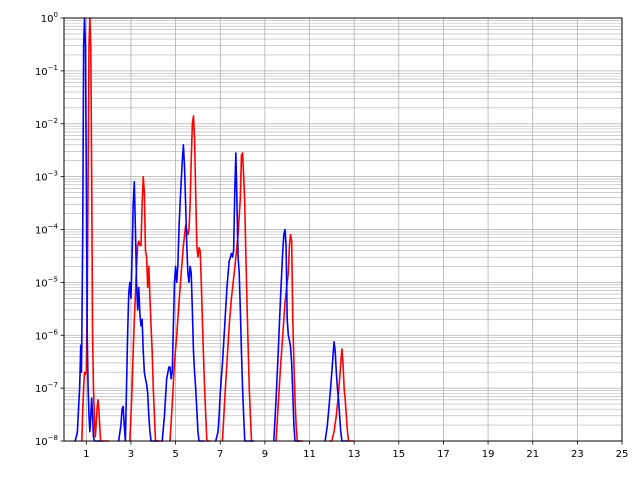 Image resolution: width=640 pixels, height=480 pixels. What do you see at coordinates (46, 282) in the screenshot?
I see `y-tick-label: 10⁻⁵` at bounding box center [46, 282].